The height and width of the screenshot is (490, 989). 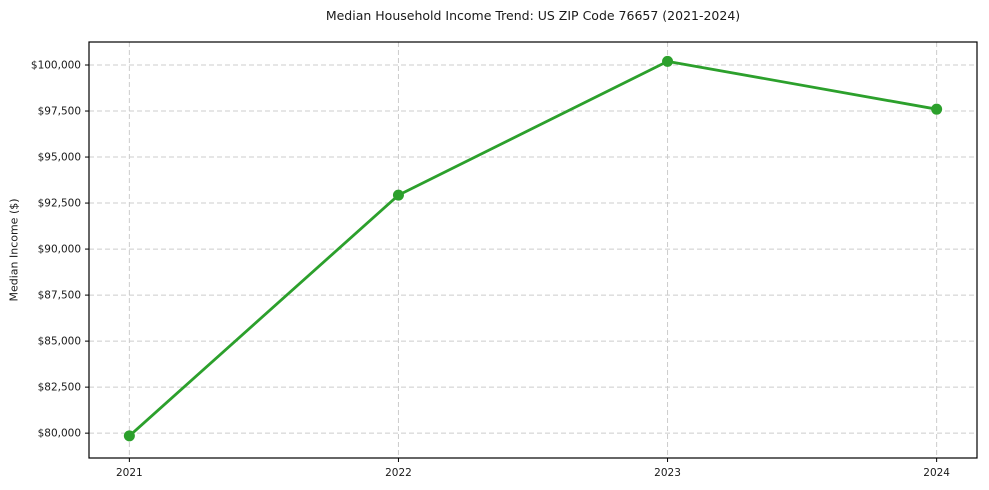 I want to click on x-tick-label: 2024, so click(x=936, y=473).